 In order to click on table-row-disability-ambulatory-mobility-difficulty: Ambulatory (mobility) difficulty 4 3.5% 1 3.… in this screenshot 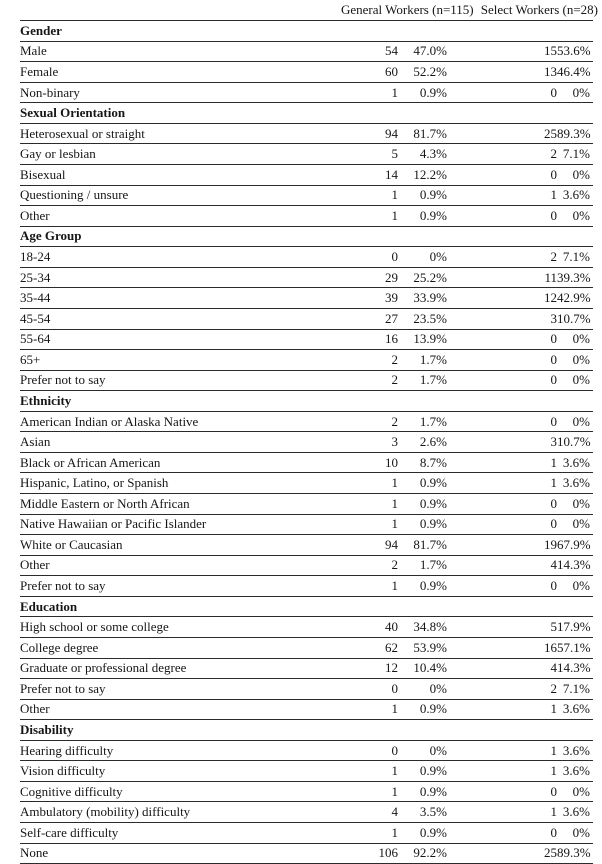, I will do `click(307, 812)`.